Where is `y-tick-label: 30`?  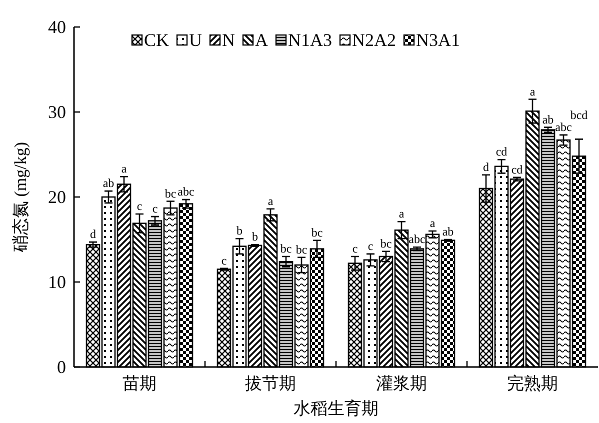 y-tick-label: 30 is located at coordinates (57, 112).